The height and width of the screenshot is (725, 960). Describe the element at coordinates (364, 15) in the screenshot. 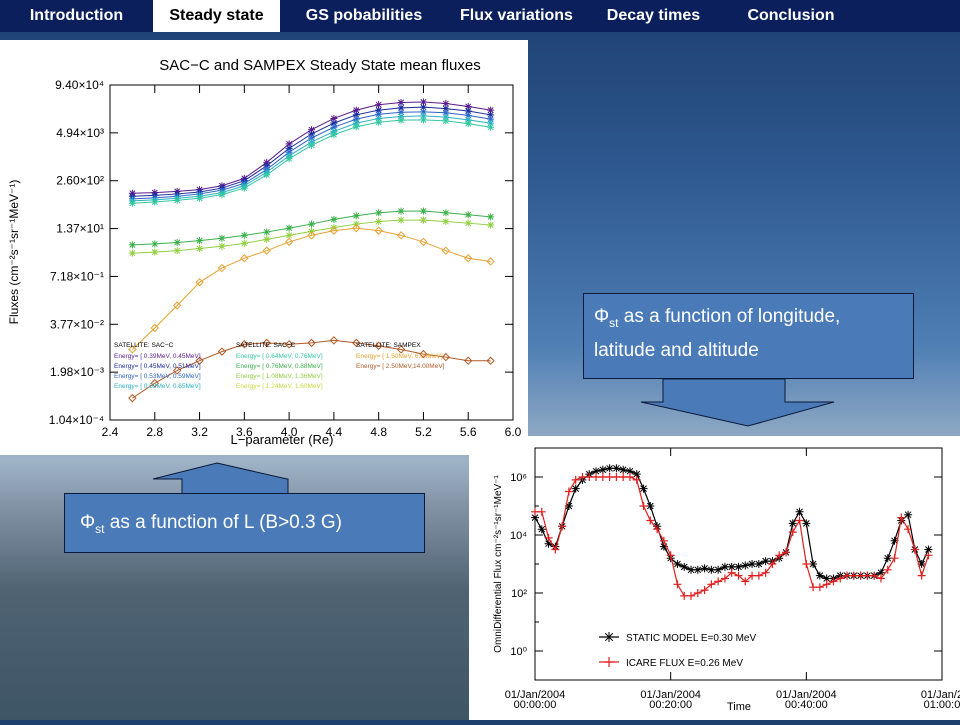

I see `tab-gs-pobabilities: GS pobabilities` at that location.